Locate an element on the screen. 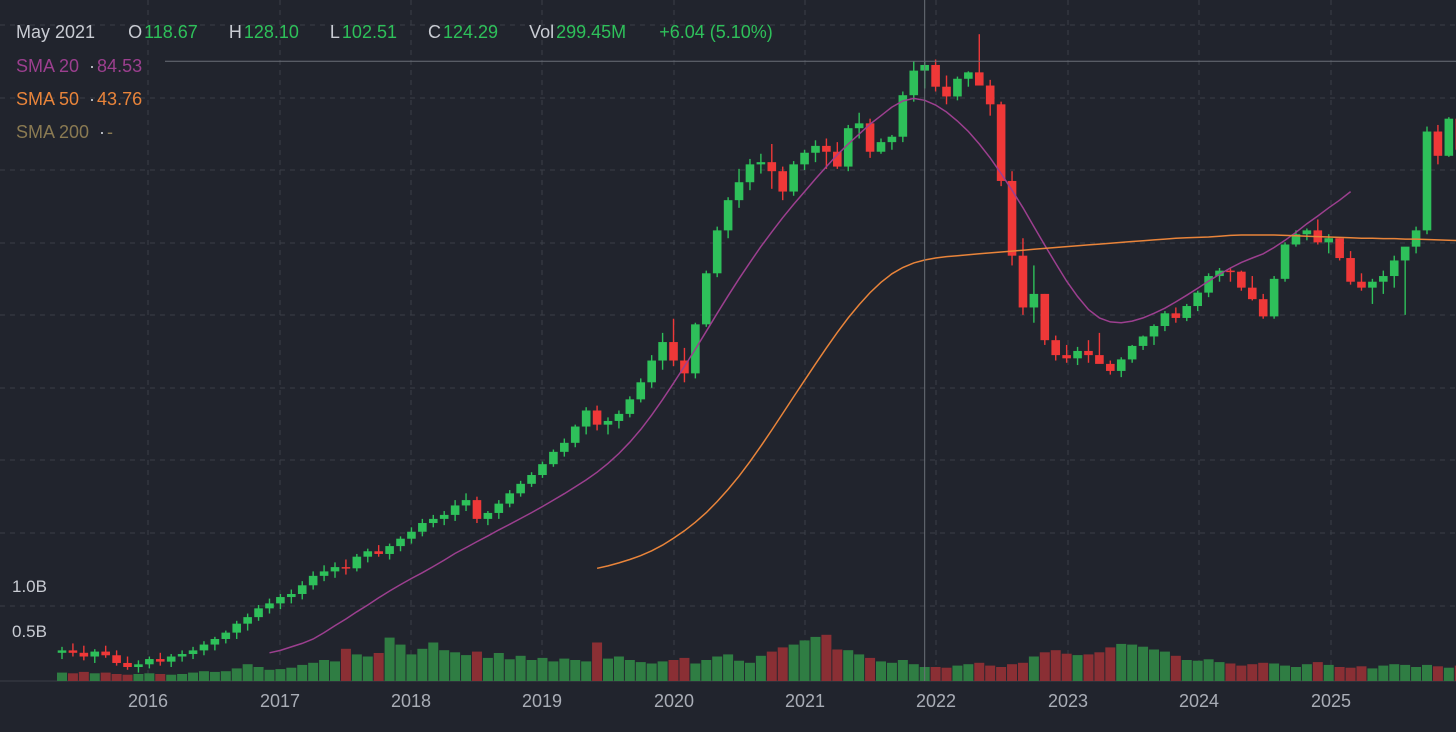 Image resolution: width=1456 pixels, height=732 pixels. x-tick-label-2020: 2020 is located at coordinates (674, 701).